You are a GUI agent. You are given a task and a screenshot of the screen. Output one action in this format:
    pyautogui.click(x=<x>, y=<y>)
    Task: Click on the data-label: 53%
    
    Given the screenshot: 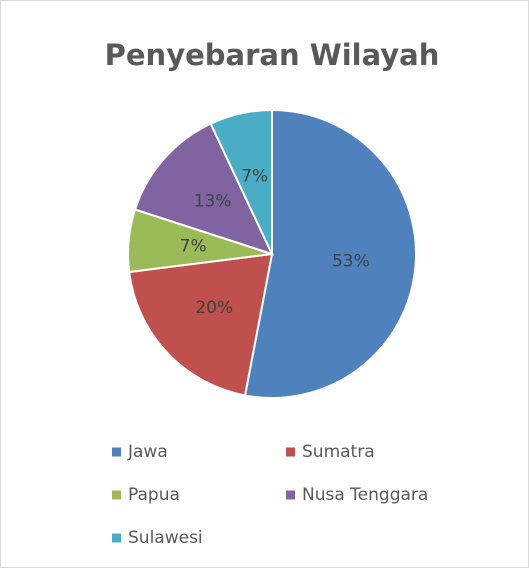 What is the action you would take?
    pyautogui.click(x=351, y=261)
    